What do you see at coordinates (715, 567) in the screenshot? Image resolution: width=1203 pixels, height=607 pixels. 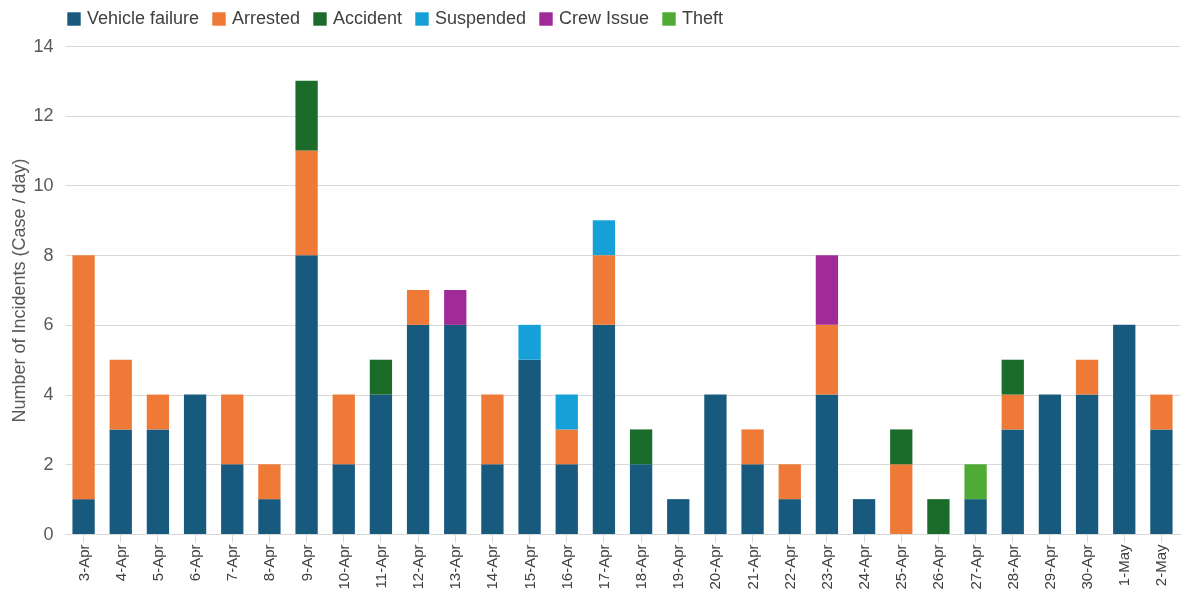 I see `x-tick-label: 20-Apr` at bounding box center [715, 567].